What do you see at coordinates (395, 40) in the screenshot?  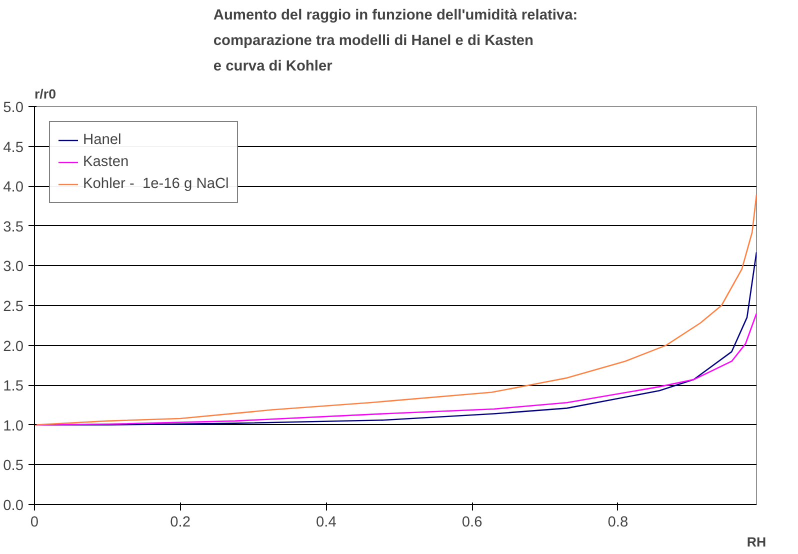 I see `chart-title: Aumento del raggio in funzione dell'umidità relativa: comparazione tra modelli di Hanel e di Kasten e curva di Kohler` at bounding box center [395, 40].